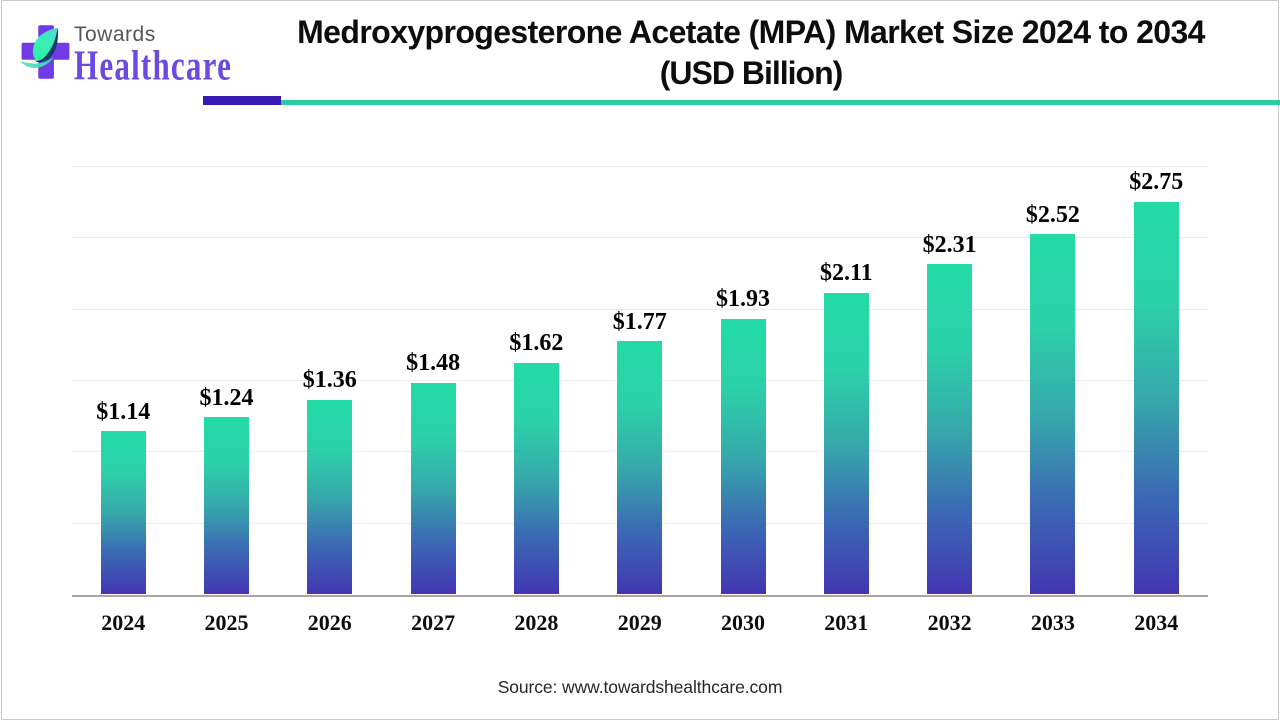 This screenshot has height=720, width=1280. I want to click on svg-text: Towards, so click(115, 34).